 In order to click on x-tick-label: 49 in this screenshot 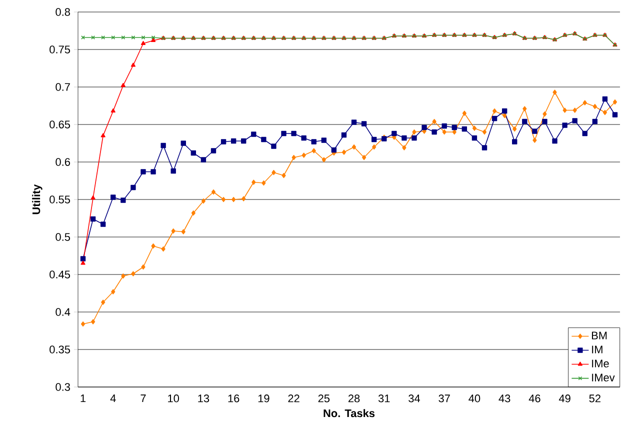, I will do `click(564, 398)`.